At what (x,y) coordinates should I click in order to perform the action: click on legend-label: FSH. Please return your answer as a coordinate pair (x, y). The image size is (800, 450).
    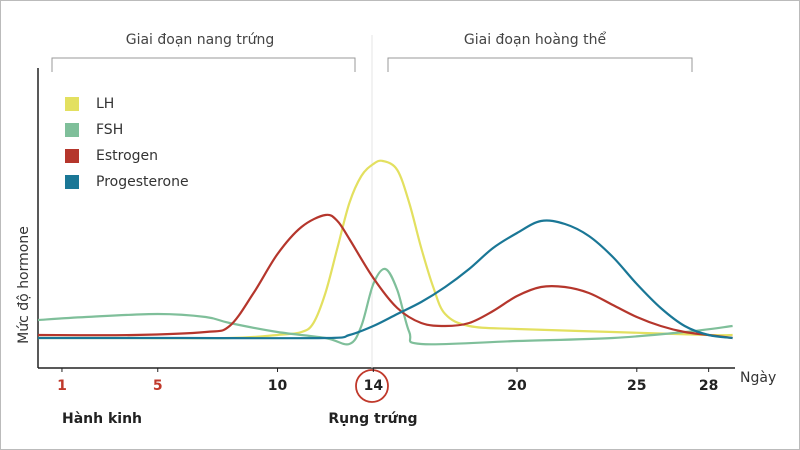
    Looking at the image, I should click on (109, 130).